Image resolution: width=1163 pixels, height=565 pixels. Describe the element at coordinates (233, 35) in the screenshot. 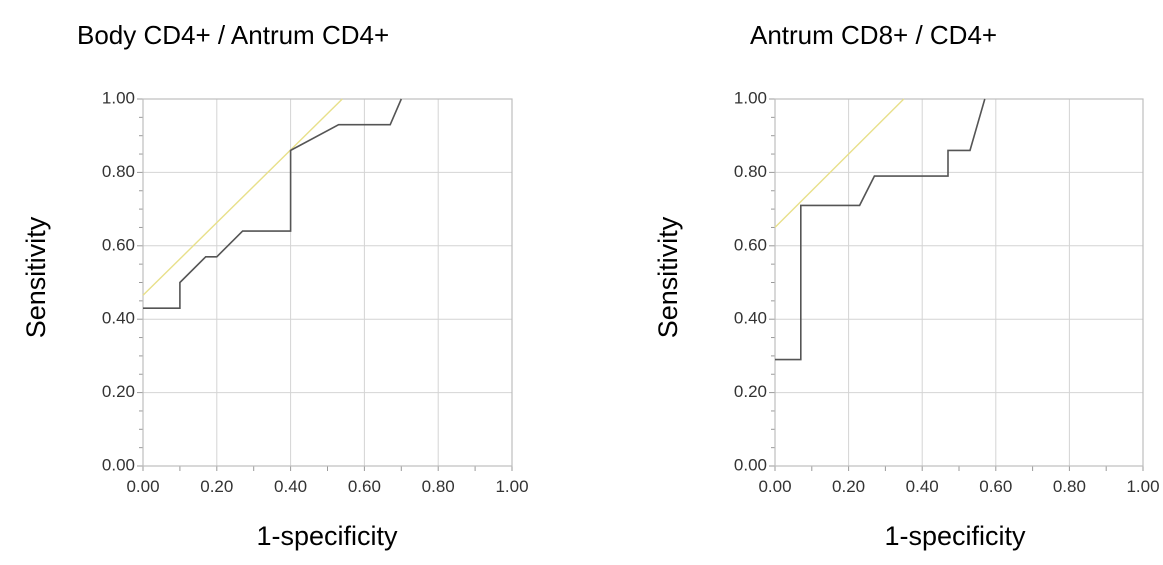

I see `chart-title: Body CD4+ / Antrum CD4+` at that location.